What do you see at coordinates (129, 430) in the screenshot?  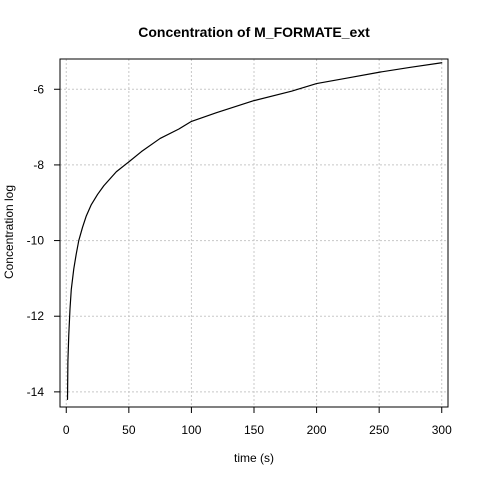 I see `x-tick-label-1: 50` at bounding box center [129, 430].